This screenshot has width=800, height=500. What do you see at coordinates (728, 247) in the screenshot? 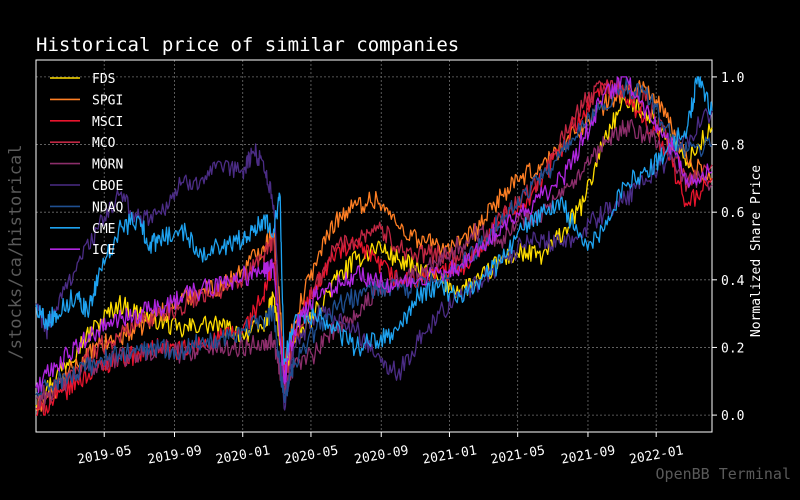
I see `y-axis-ticks: 0.0 0.2 0.4 0.6 0.8 1.0` at bounding box center [728, 247].